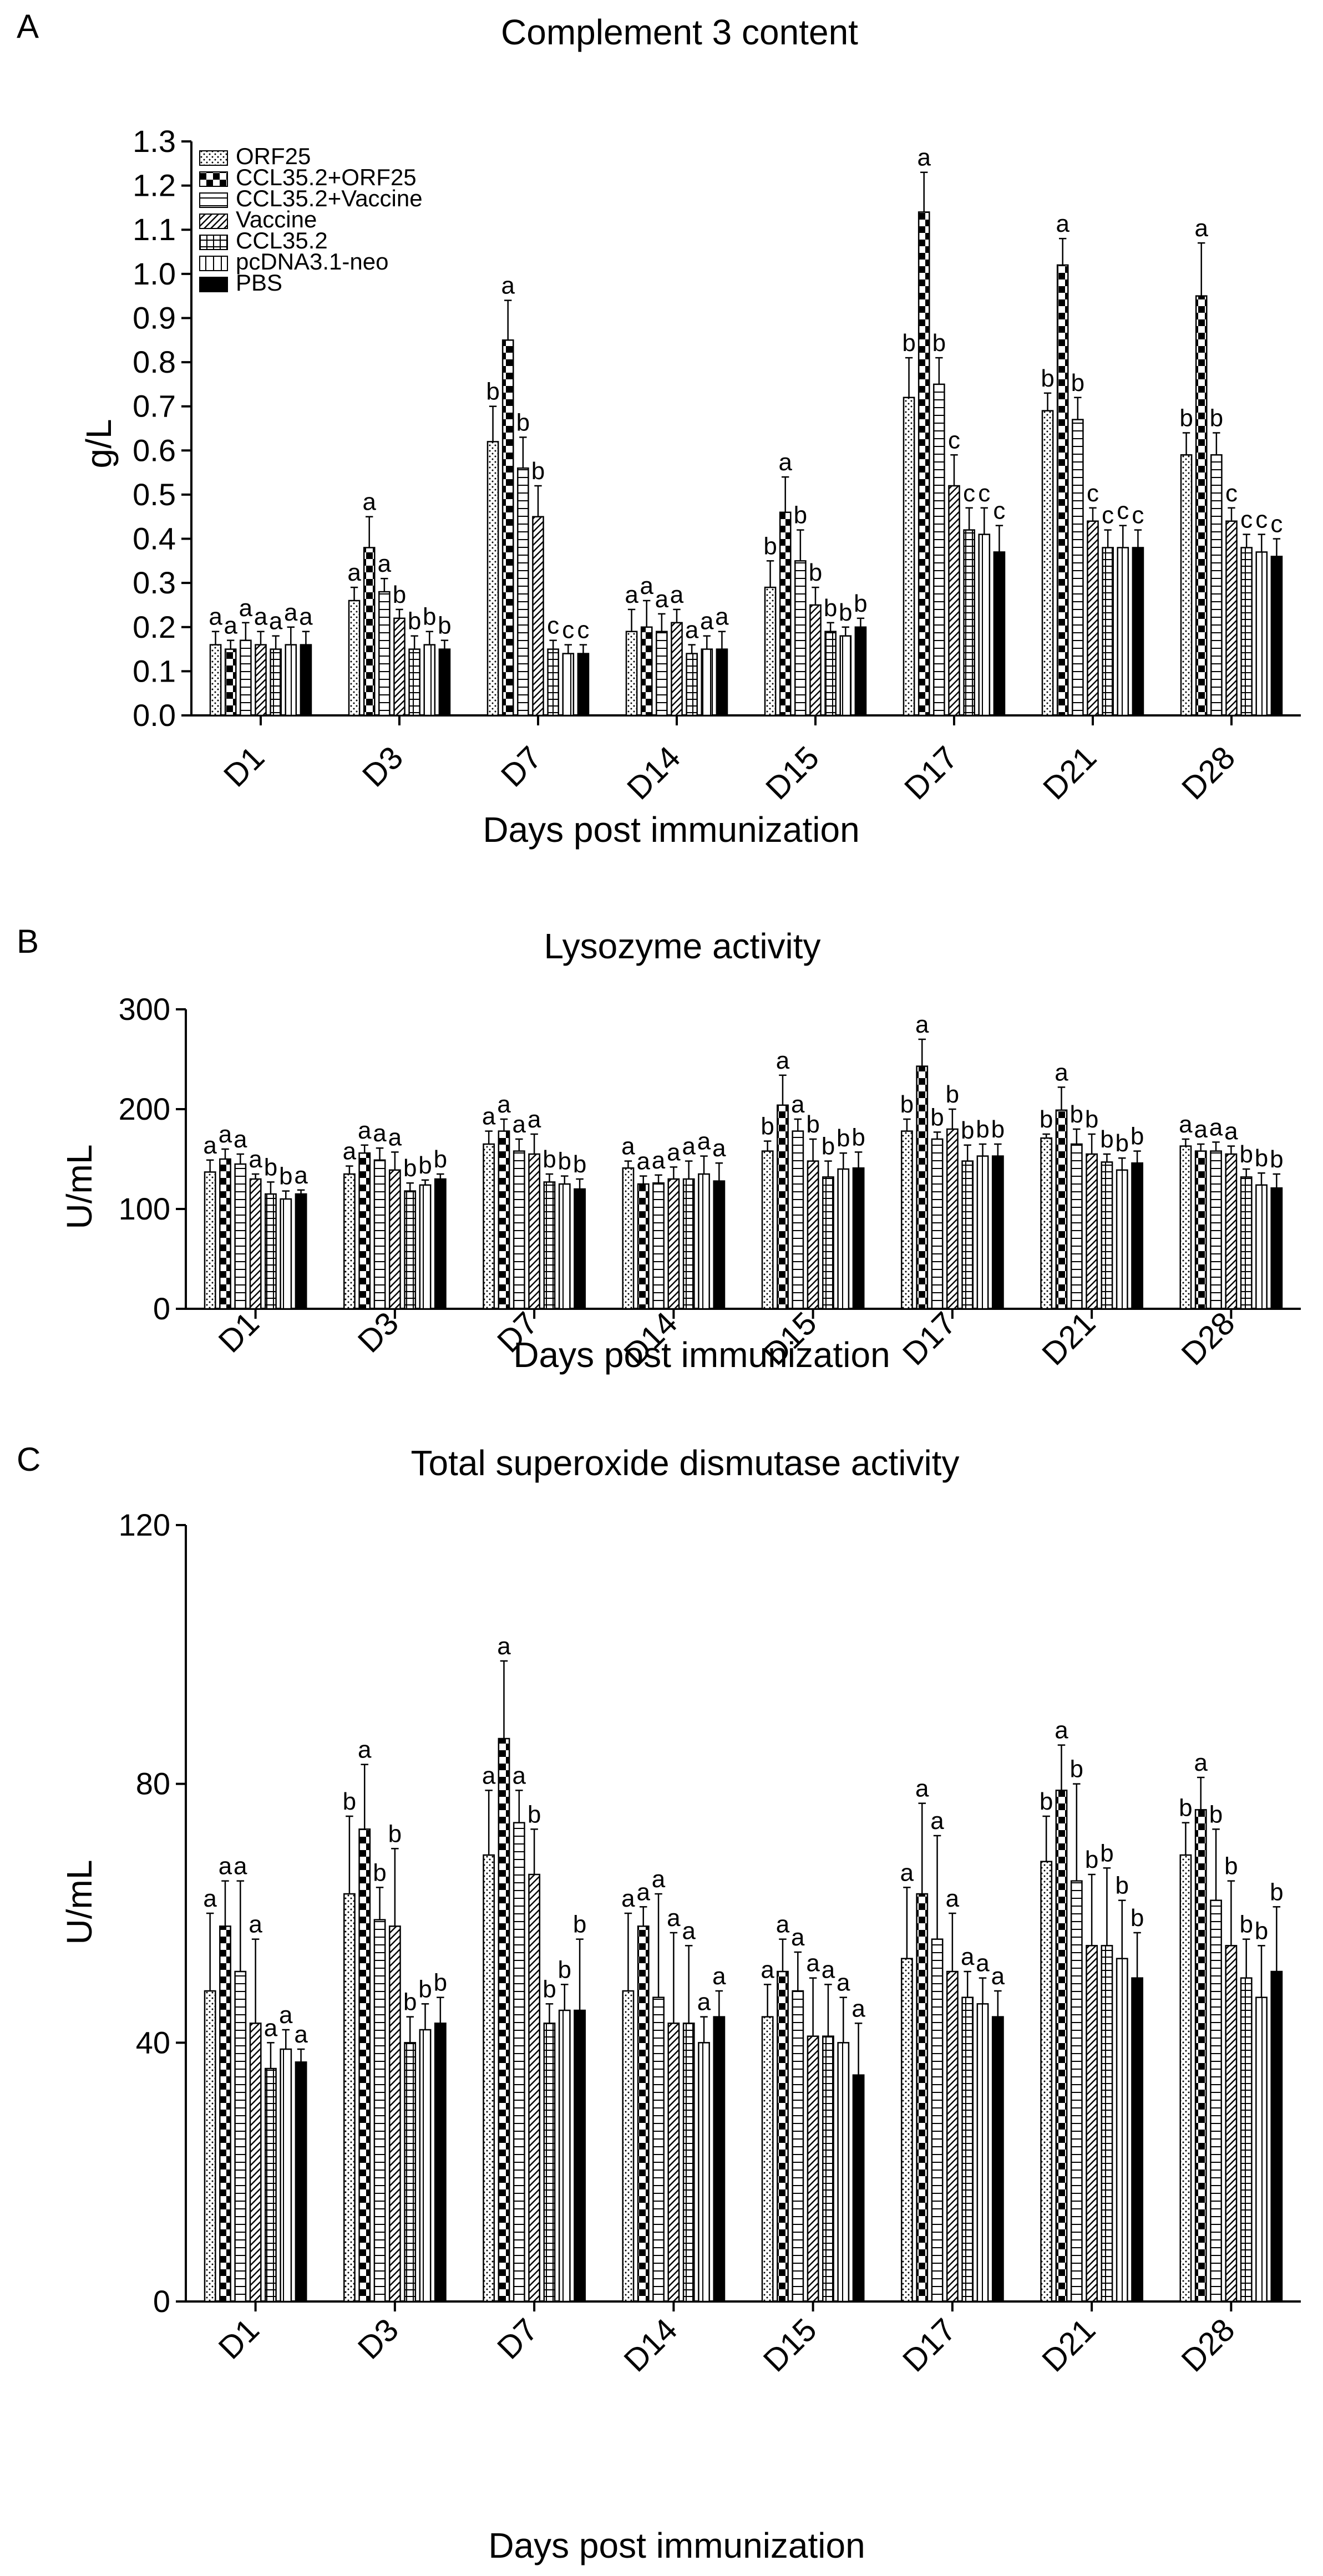  Describe the element at coordinates (154, 361) in the screenshot. I see `y-tick-label: 0.8` at that location.